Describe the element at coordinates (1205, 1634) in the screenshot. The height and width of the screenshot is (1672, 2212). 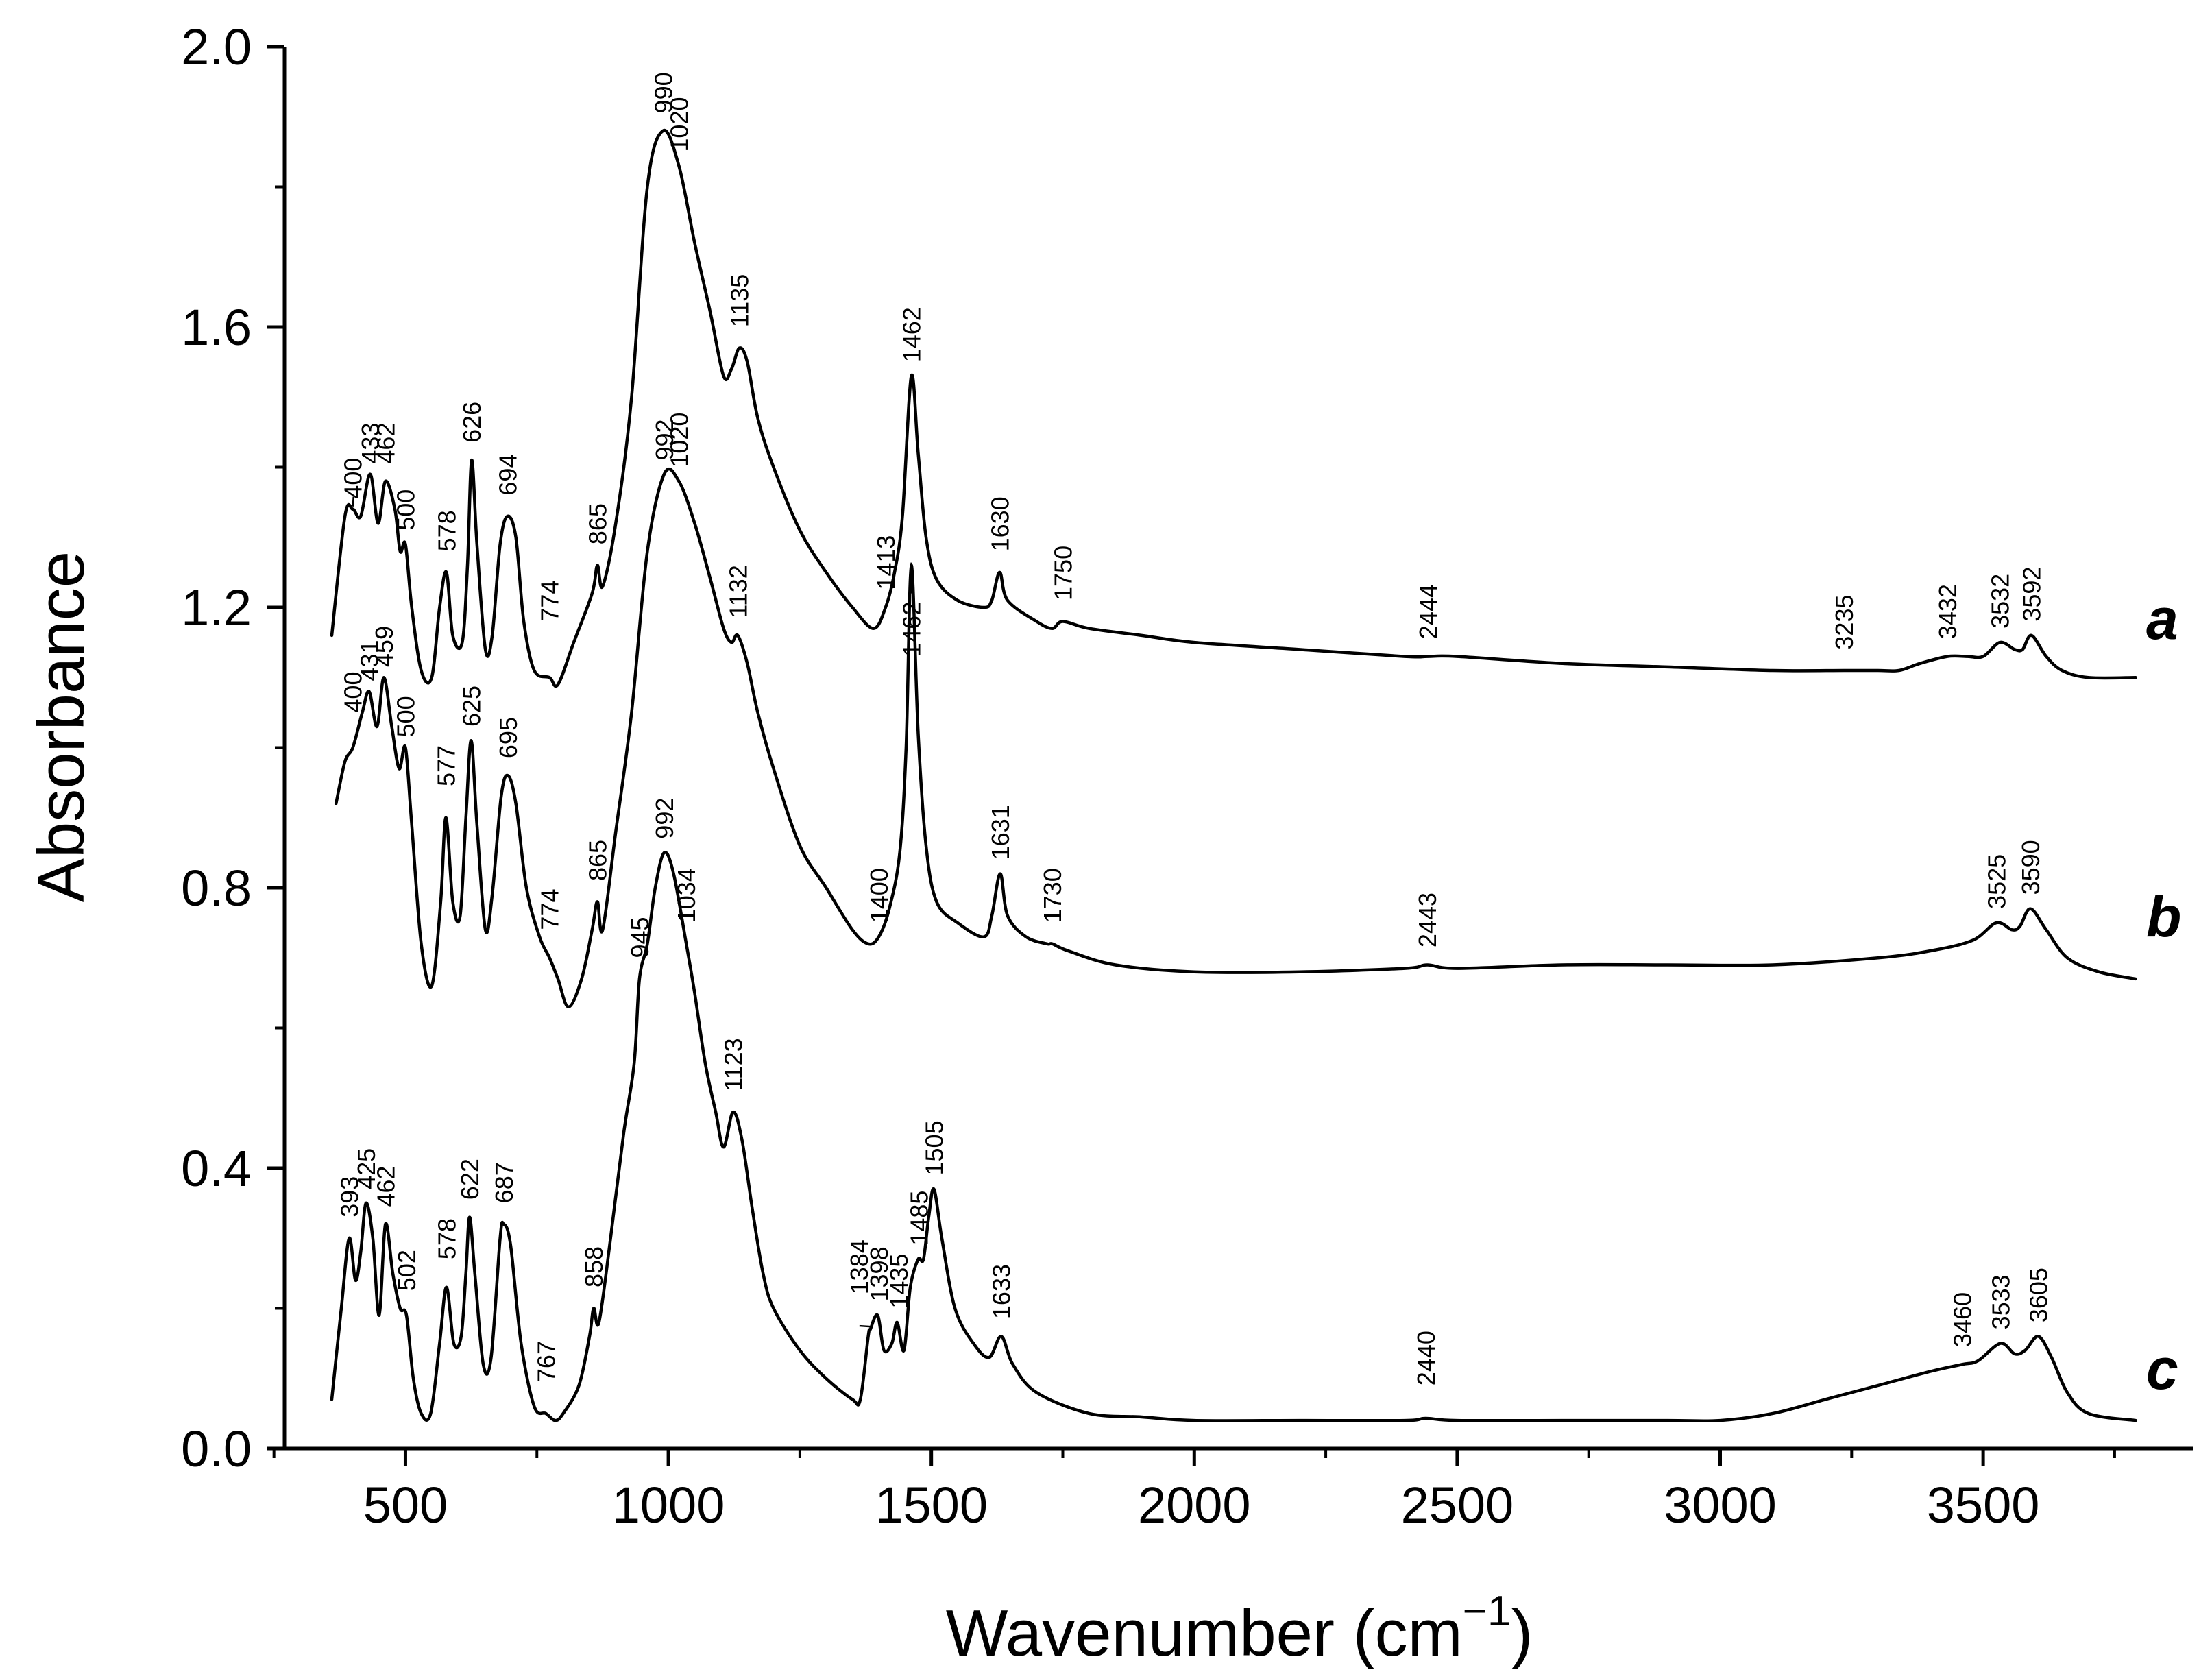
I see `x-axis-title-main: Wavenumber (cm` at that location.